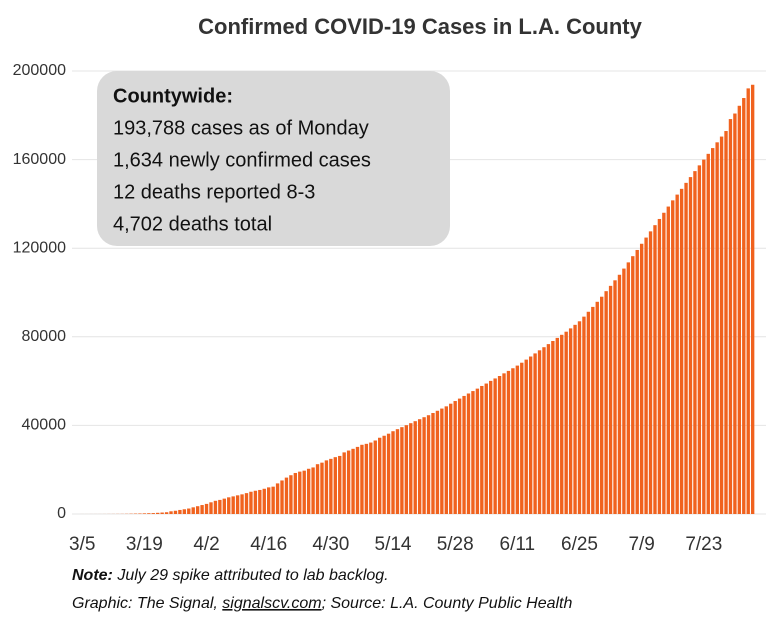 This screenshot has height=630, width=780. Describe the element at coordinates (206, 544) in the screenshot. I see `x-tick-label: 4/2` at that location.